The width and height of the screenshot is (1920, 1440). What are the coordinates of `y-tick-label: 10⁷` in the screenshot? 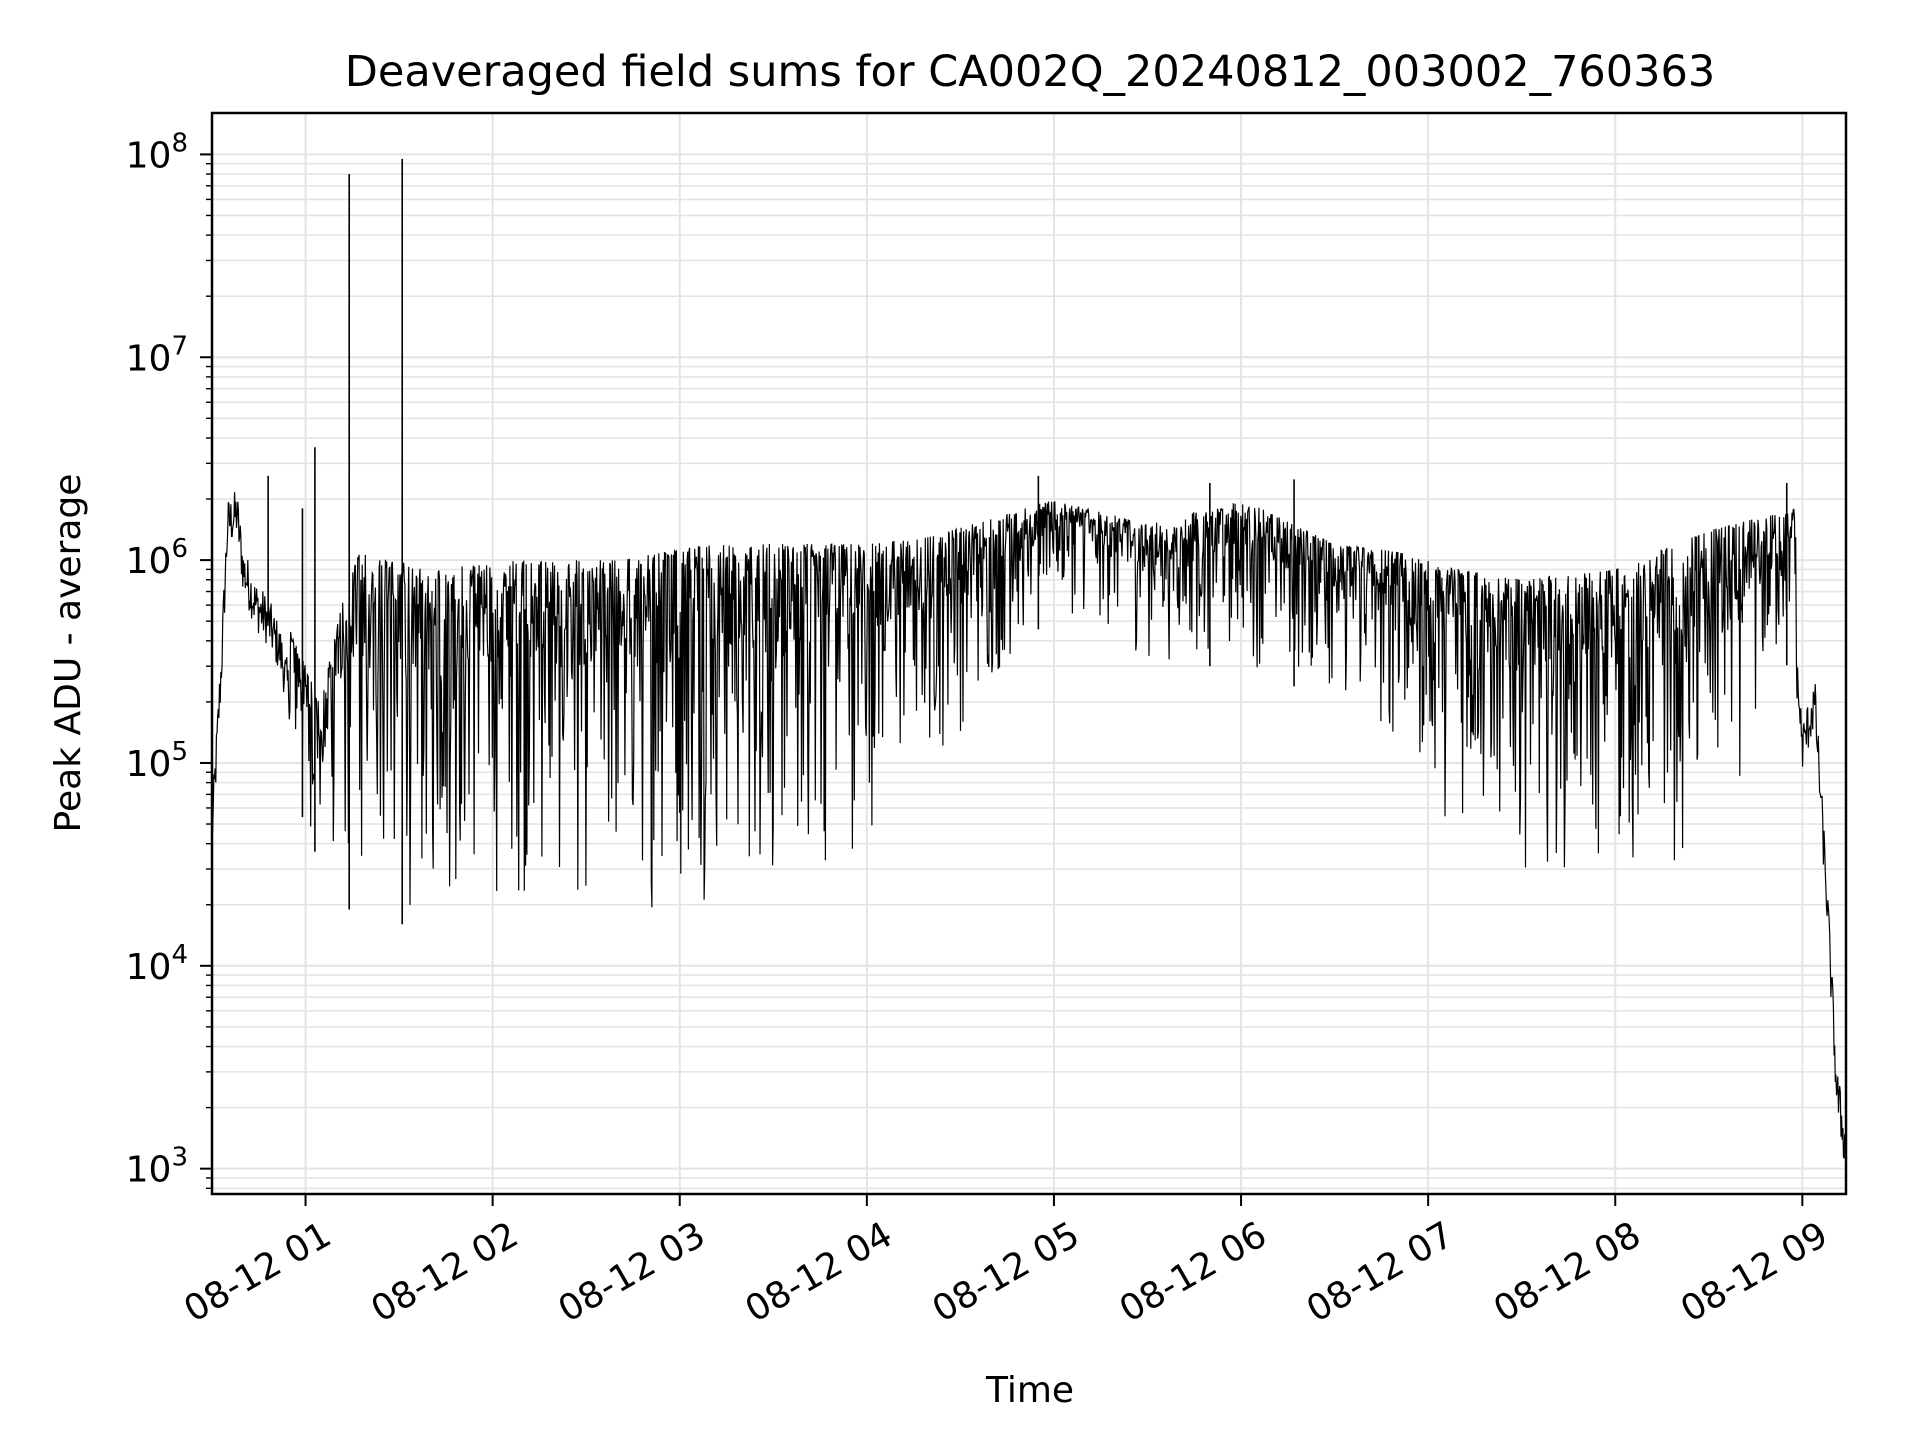 It's located at (157, 355).